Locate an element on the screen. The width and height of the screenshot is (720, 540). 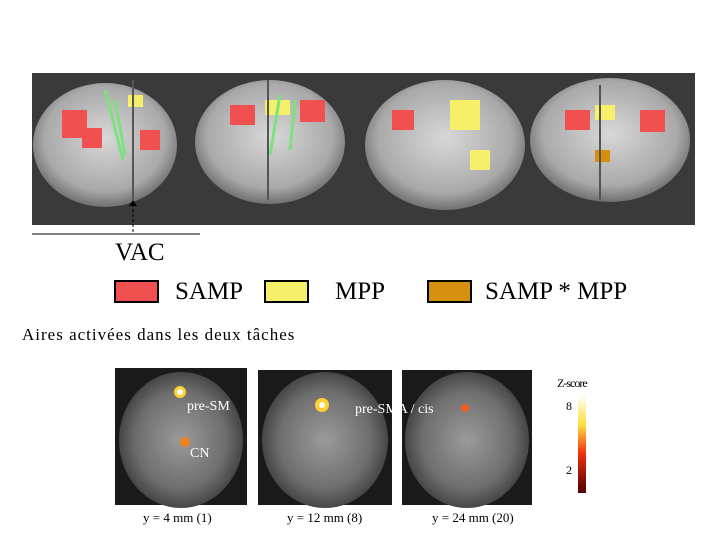
annotation: CN is located at coordinates (199, 453).